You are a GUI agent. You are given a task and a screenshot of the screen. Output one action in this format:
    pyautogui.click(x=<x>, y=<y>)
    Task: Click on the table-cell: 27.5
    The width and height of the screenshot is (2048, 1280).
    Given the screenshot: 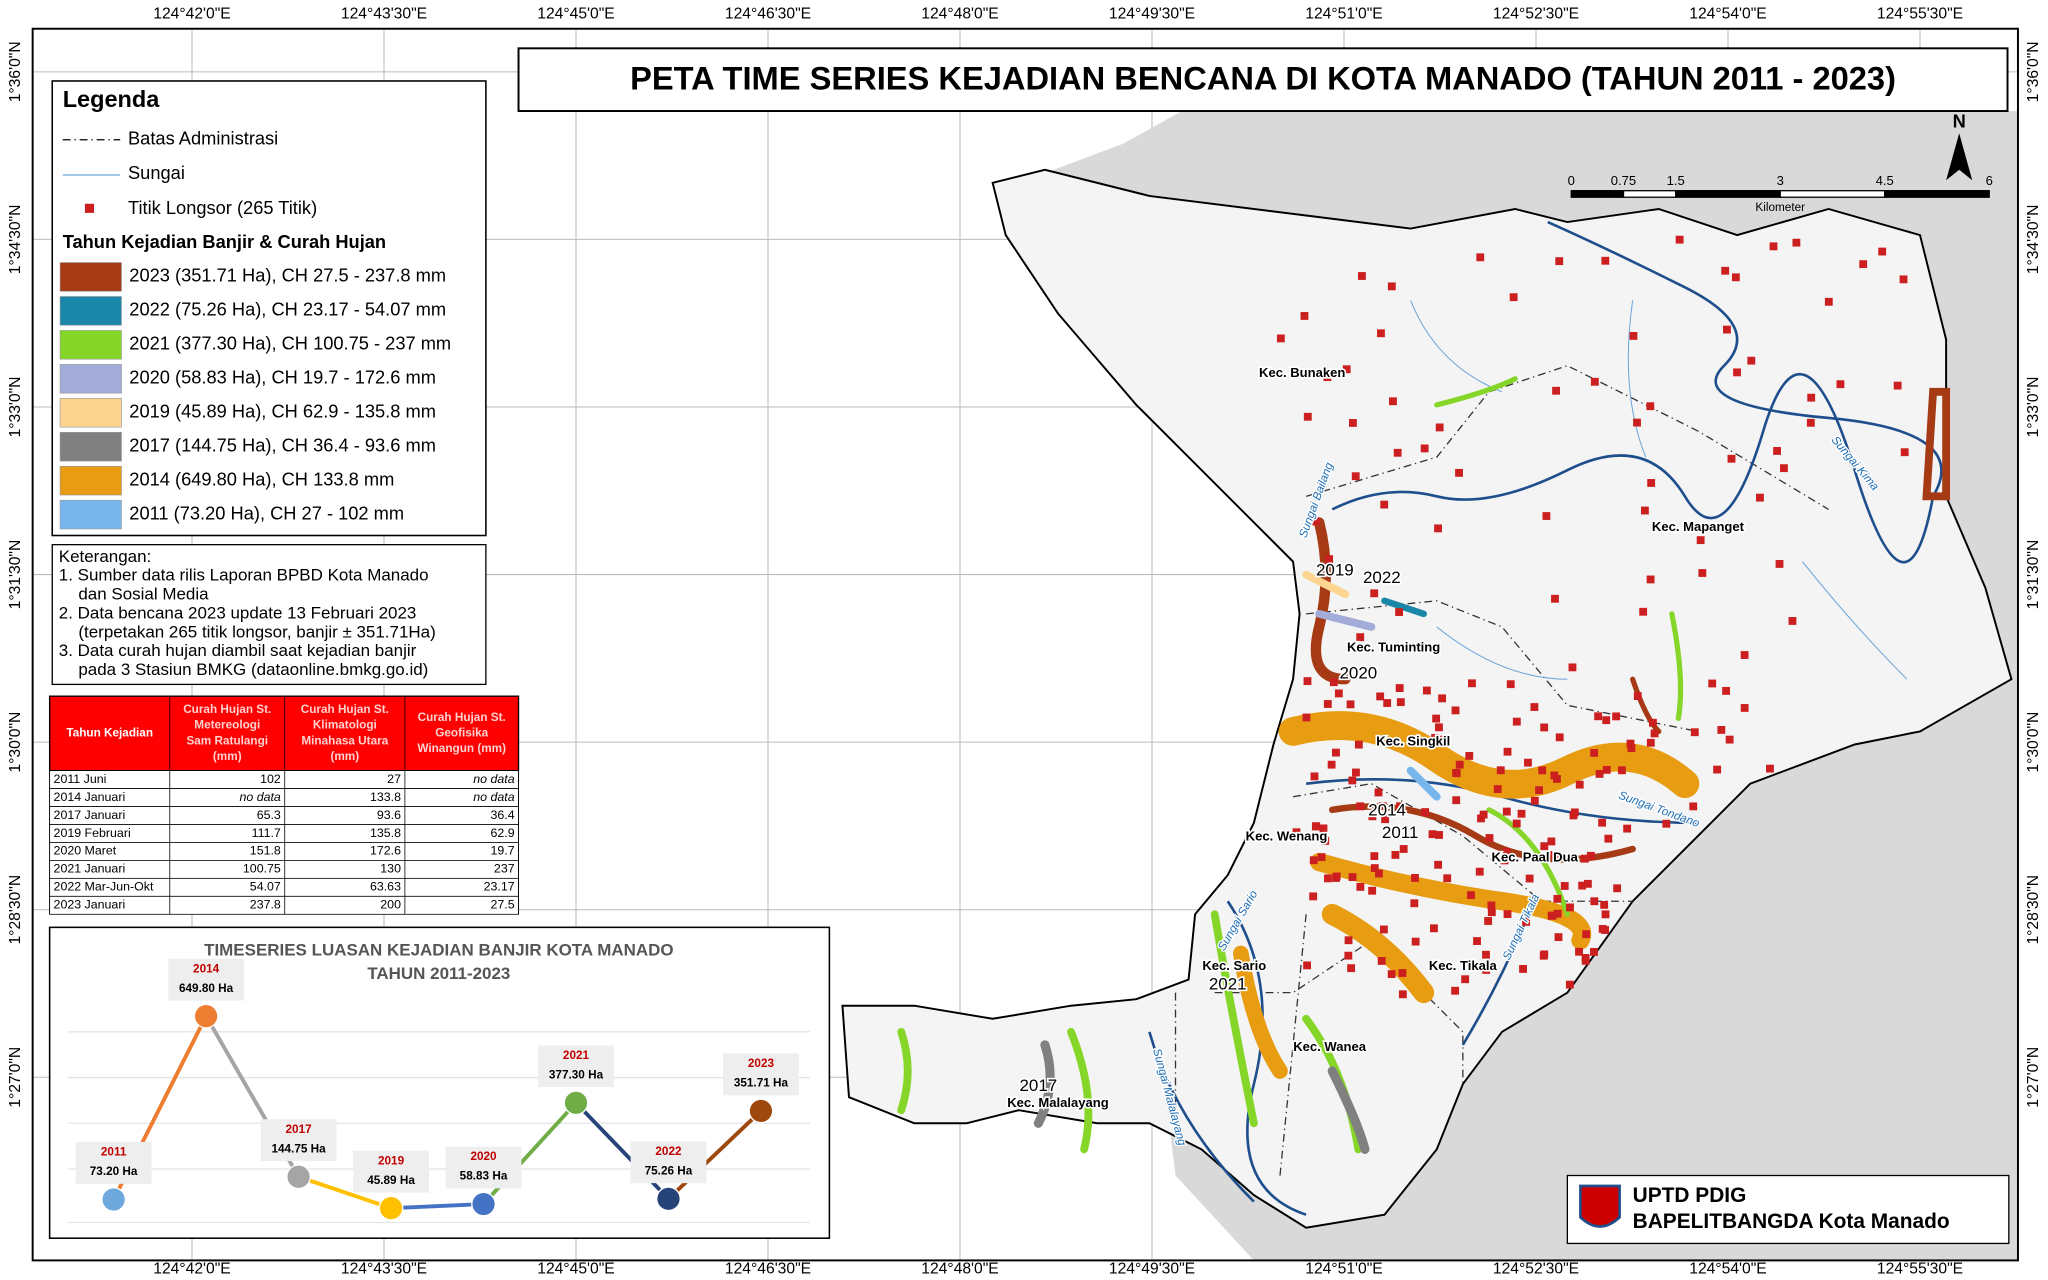 What is the action you would take?
    pyautogui.click(x=502, y=905)
    